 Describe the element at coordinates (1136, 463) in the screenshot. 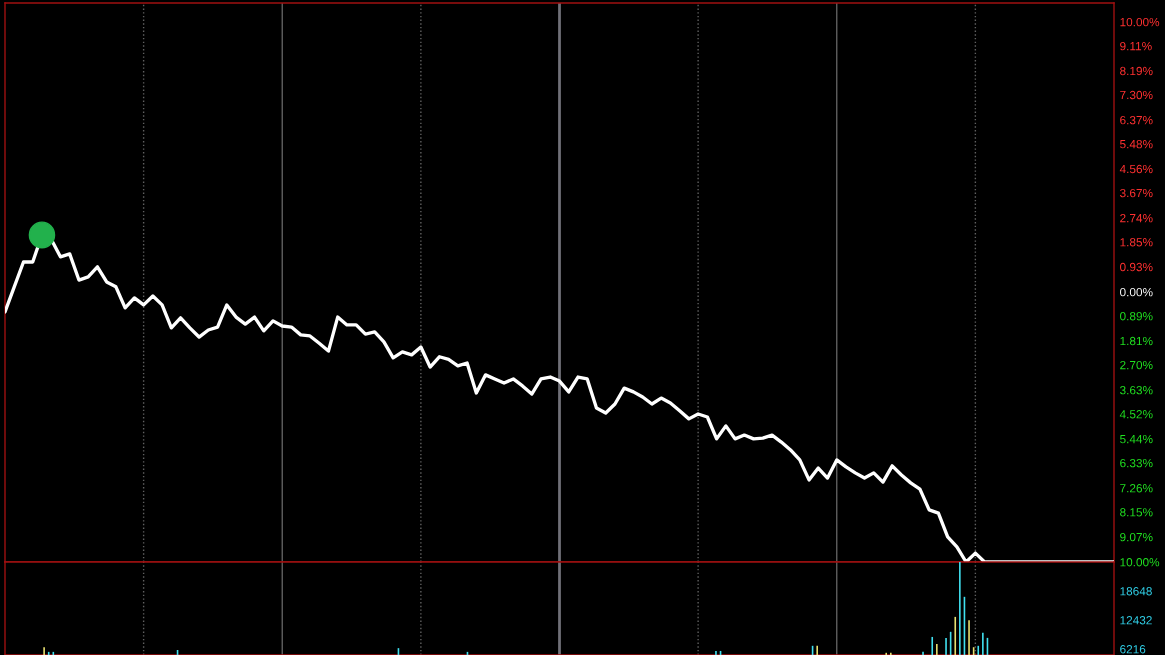

I see `y-tick-label: 6.33%` at that location.